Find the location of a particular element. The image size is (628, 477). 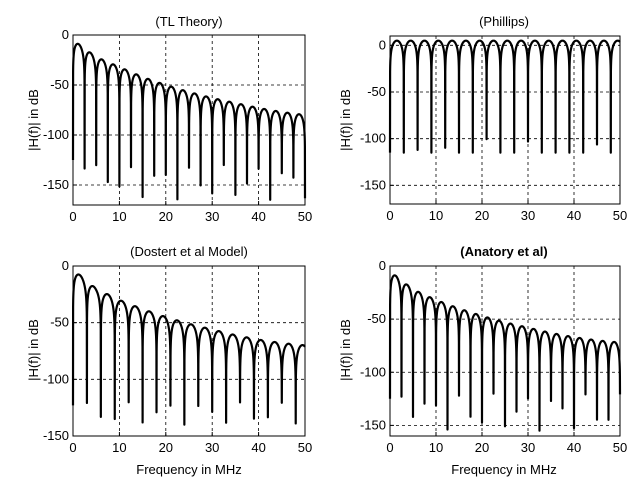

panel-title: (Anatory et al) is located at coordinates (503, 251).